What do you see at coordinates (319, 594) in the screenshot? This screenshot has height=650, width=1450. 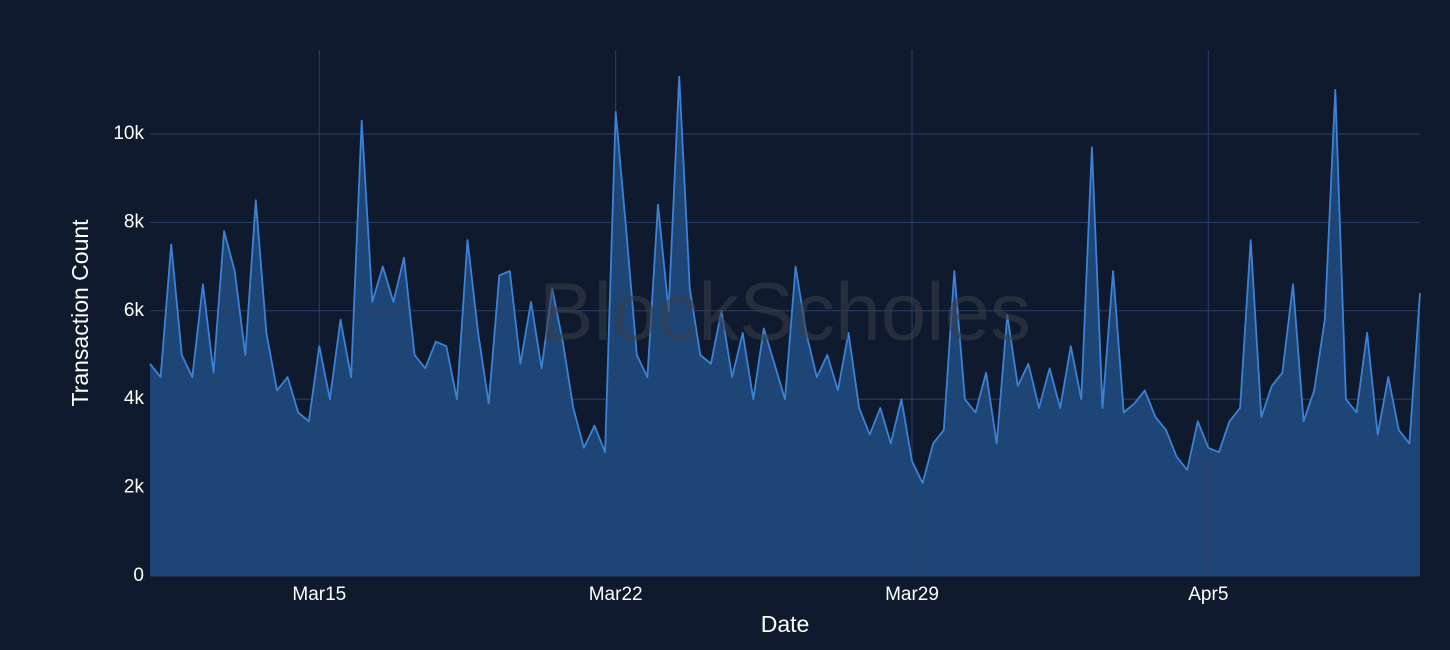 I see `x-tick-label: Mar15` at bounding box center [319, 594].